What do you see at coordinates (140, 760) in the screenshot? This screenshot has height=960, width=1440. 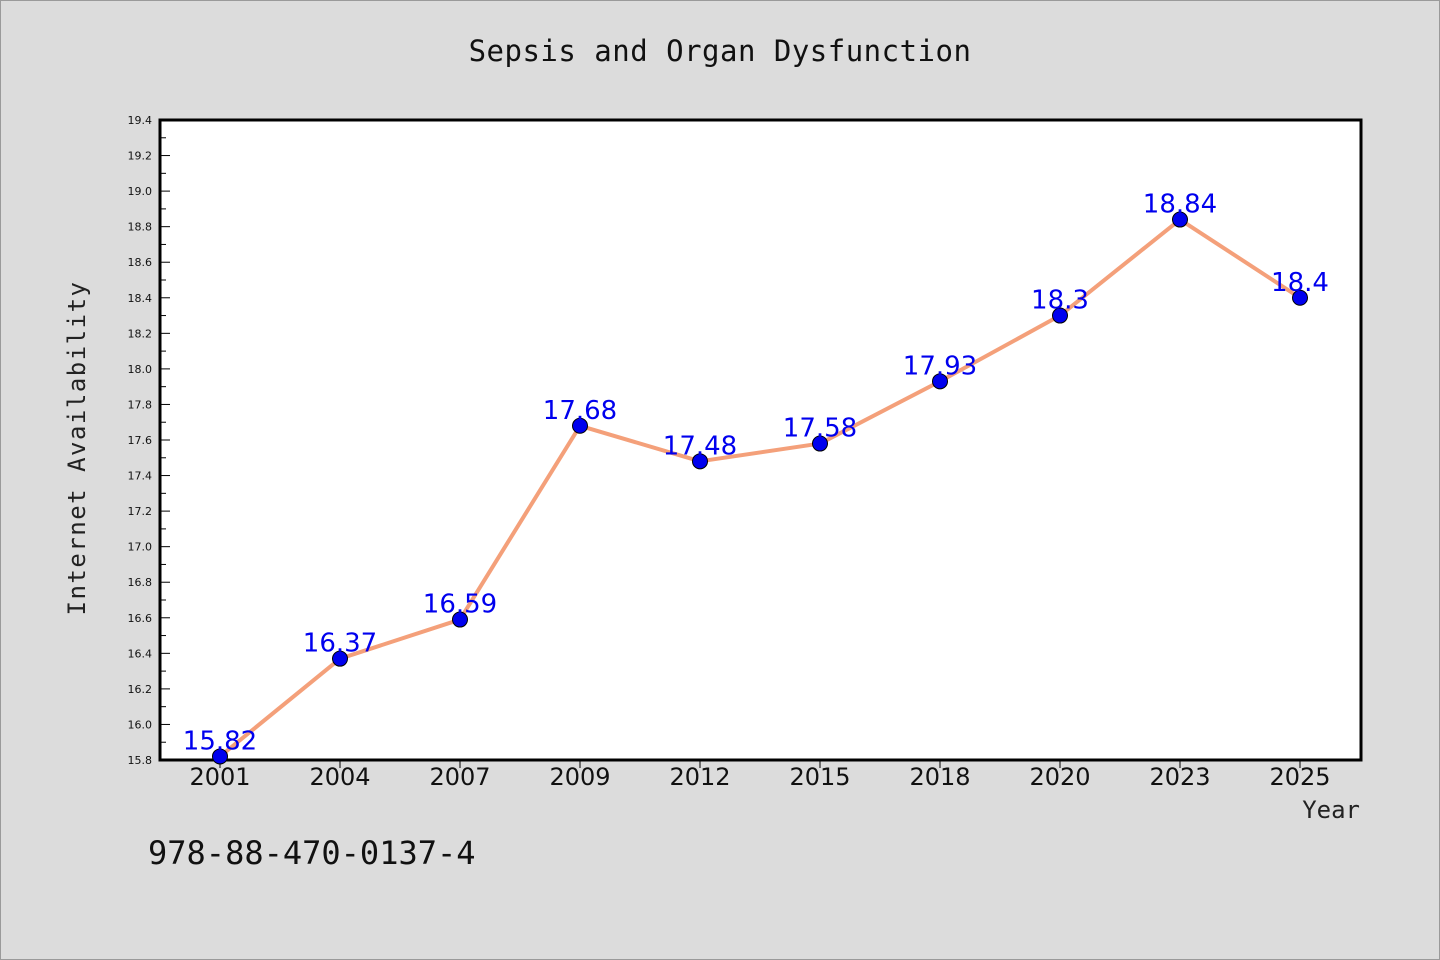 I see `y-tick-label: 15.8` at bounding box center [140, 760].